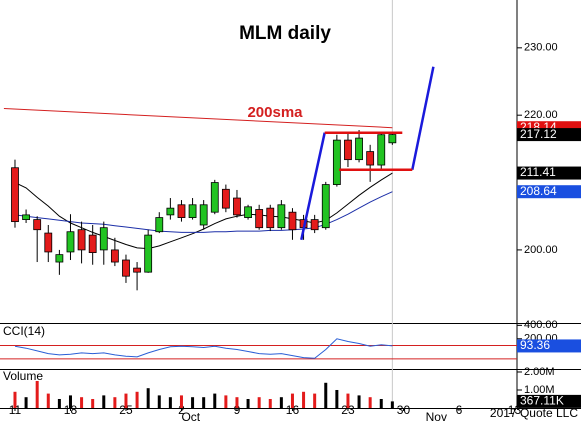 This screenshot has height=423, width=581. What do you see at coordinates (237, 410) in the screenshot?
I see `x-tick-label: 9` at bounding box center [237, 410].